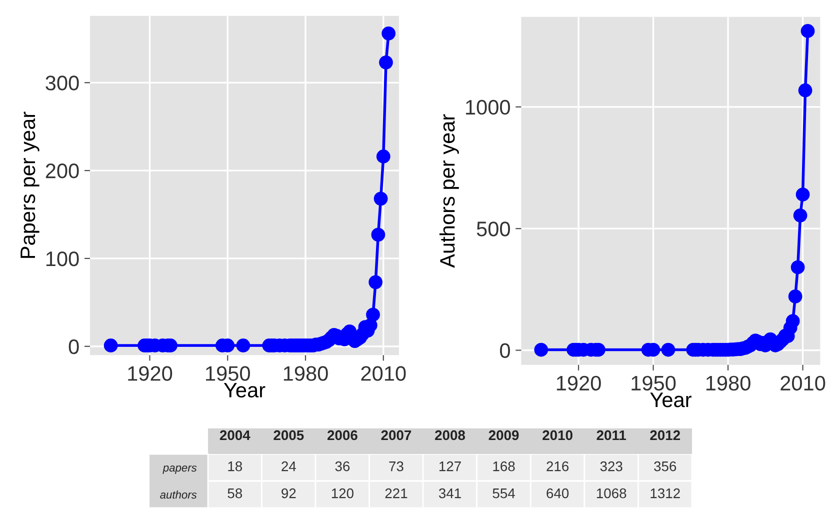 The width and height of the screenshot is (826, 511). What do you see at coordinates (289, 466) in the screenshot?
I see `data-label: 24` at bounding box center [289, 466].